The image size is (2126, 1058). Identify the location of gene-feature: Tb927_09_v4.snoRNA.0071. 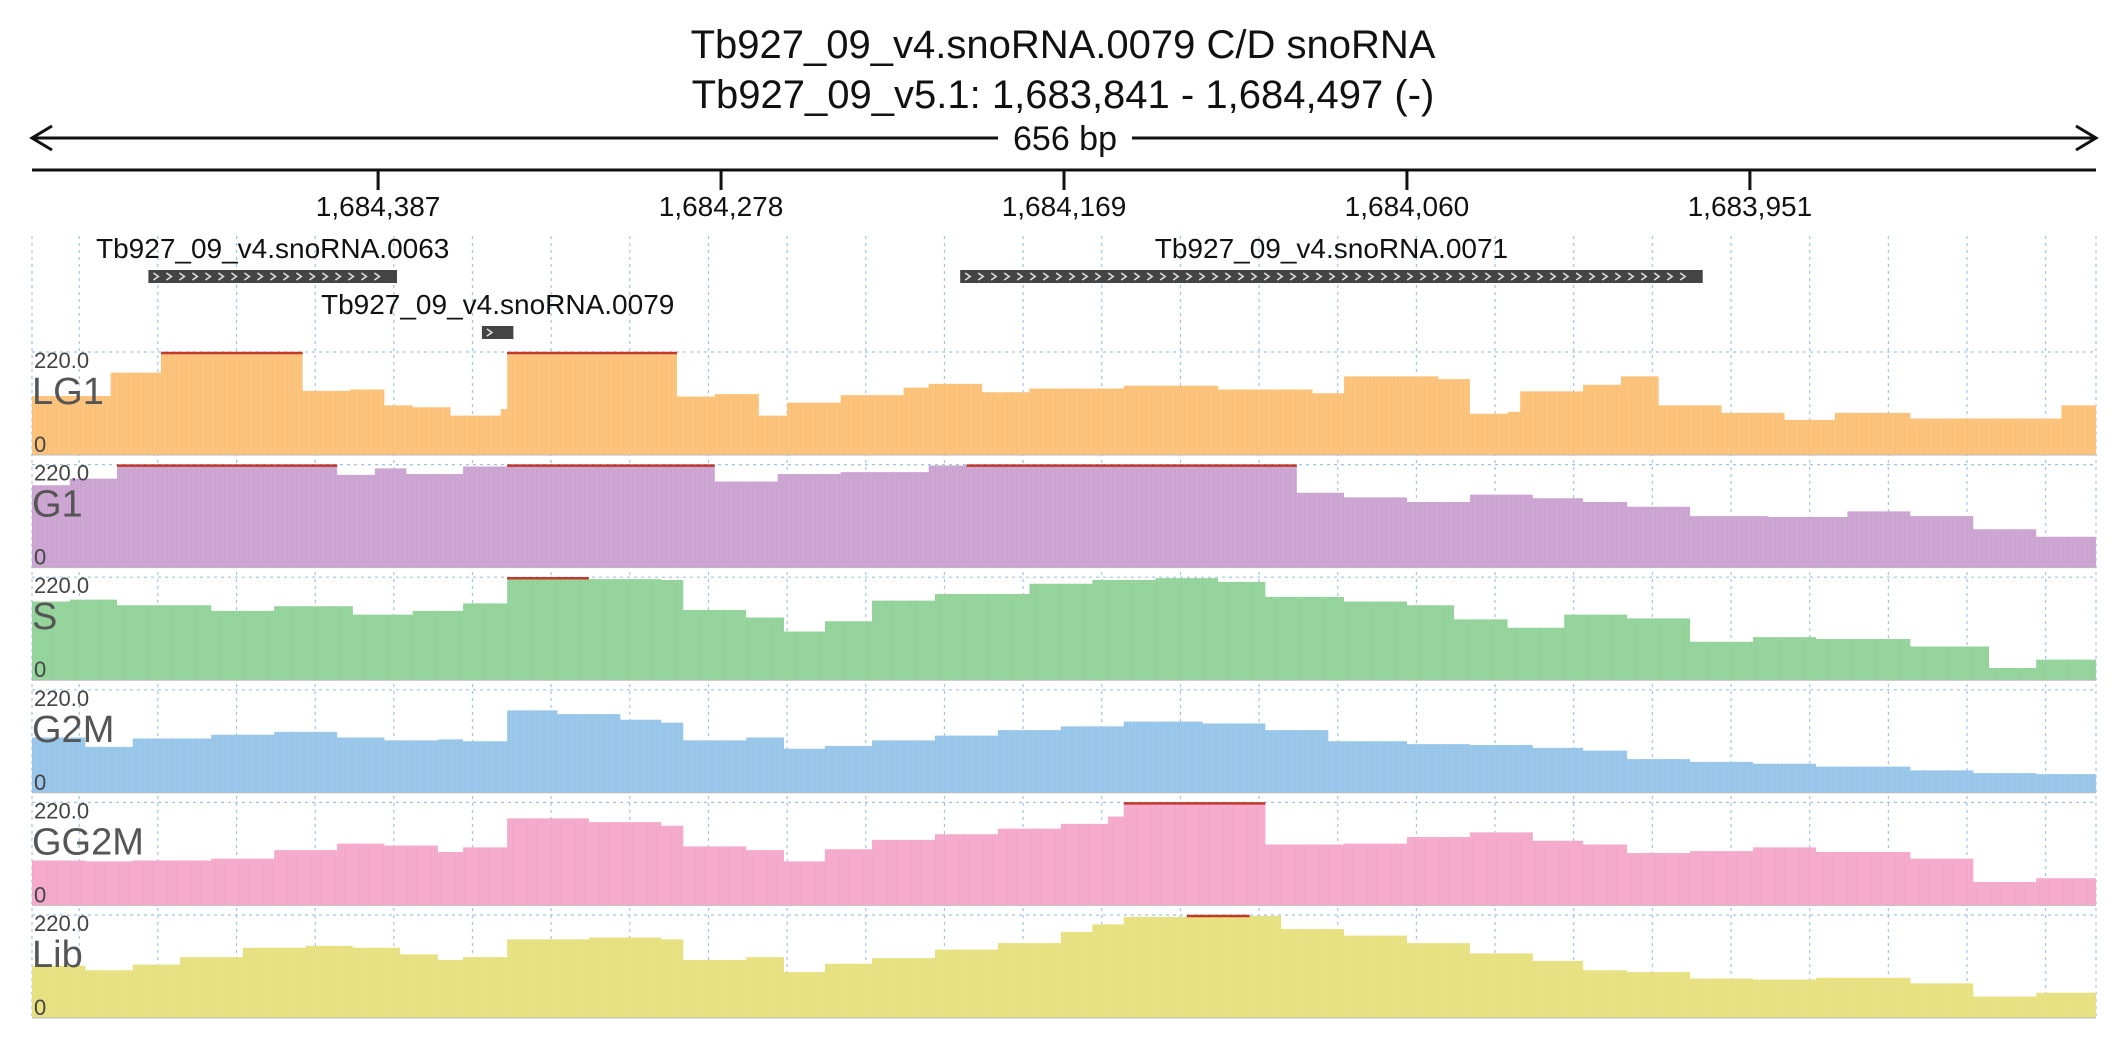
(1331, 258).